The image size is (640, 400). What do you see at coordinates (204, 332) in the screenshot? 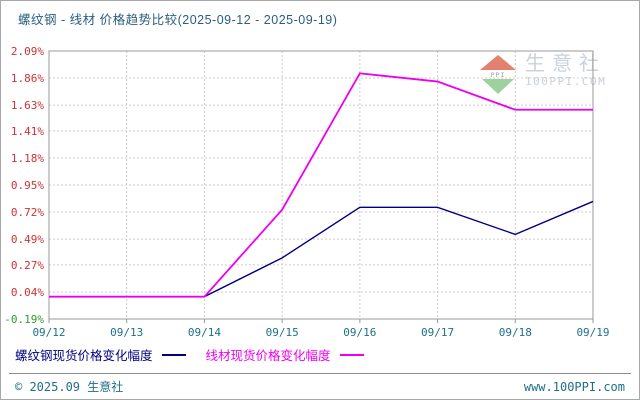
I see `x-tick-label: 09/14` at bounding box center [204, 332].